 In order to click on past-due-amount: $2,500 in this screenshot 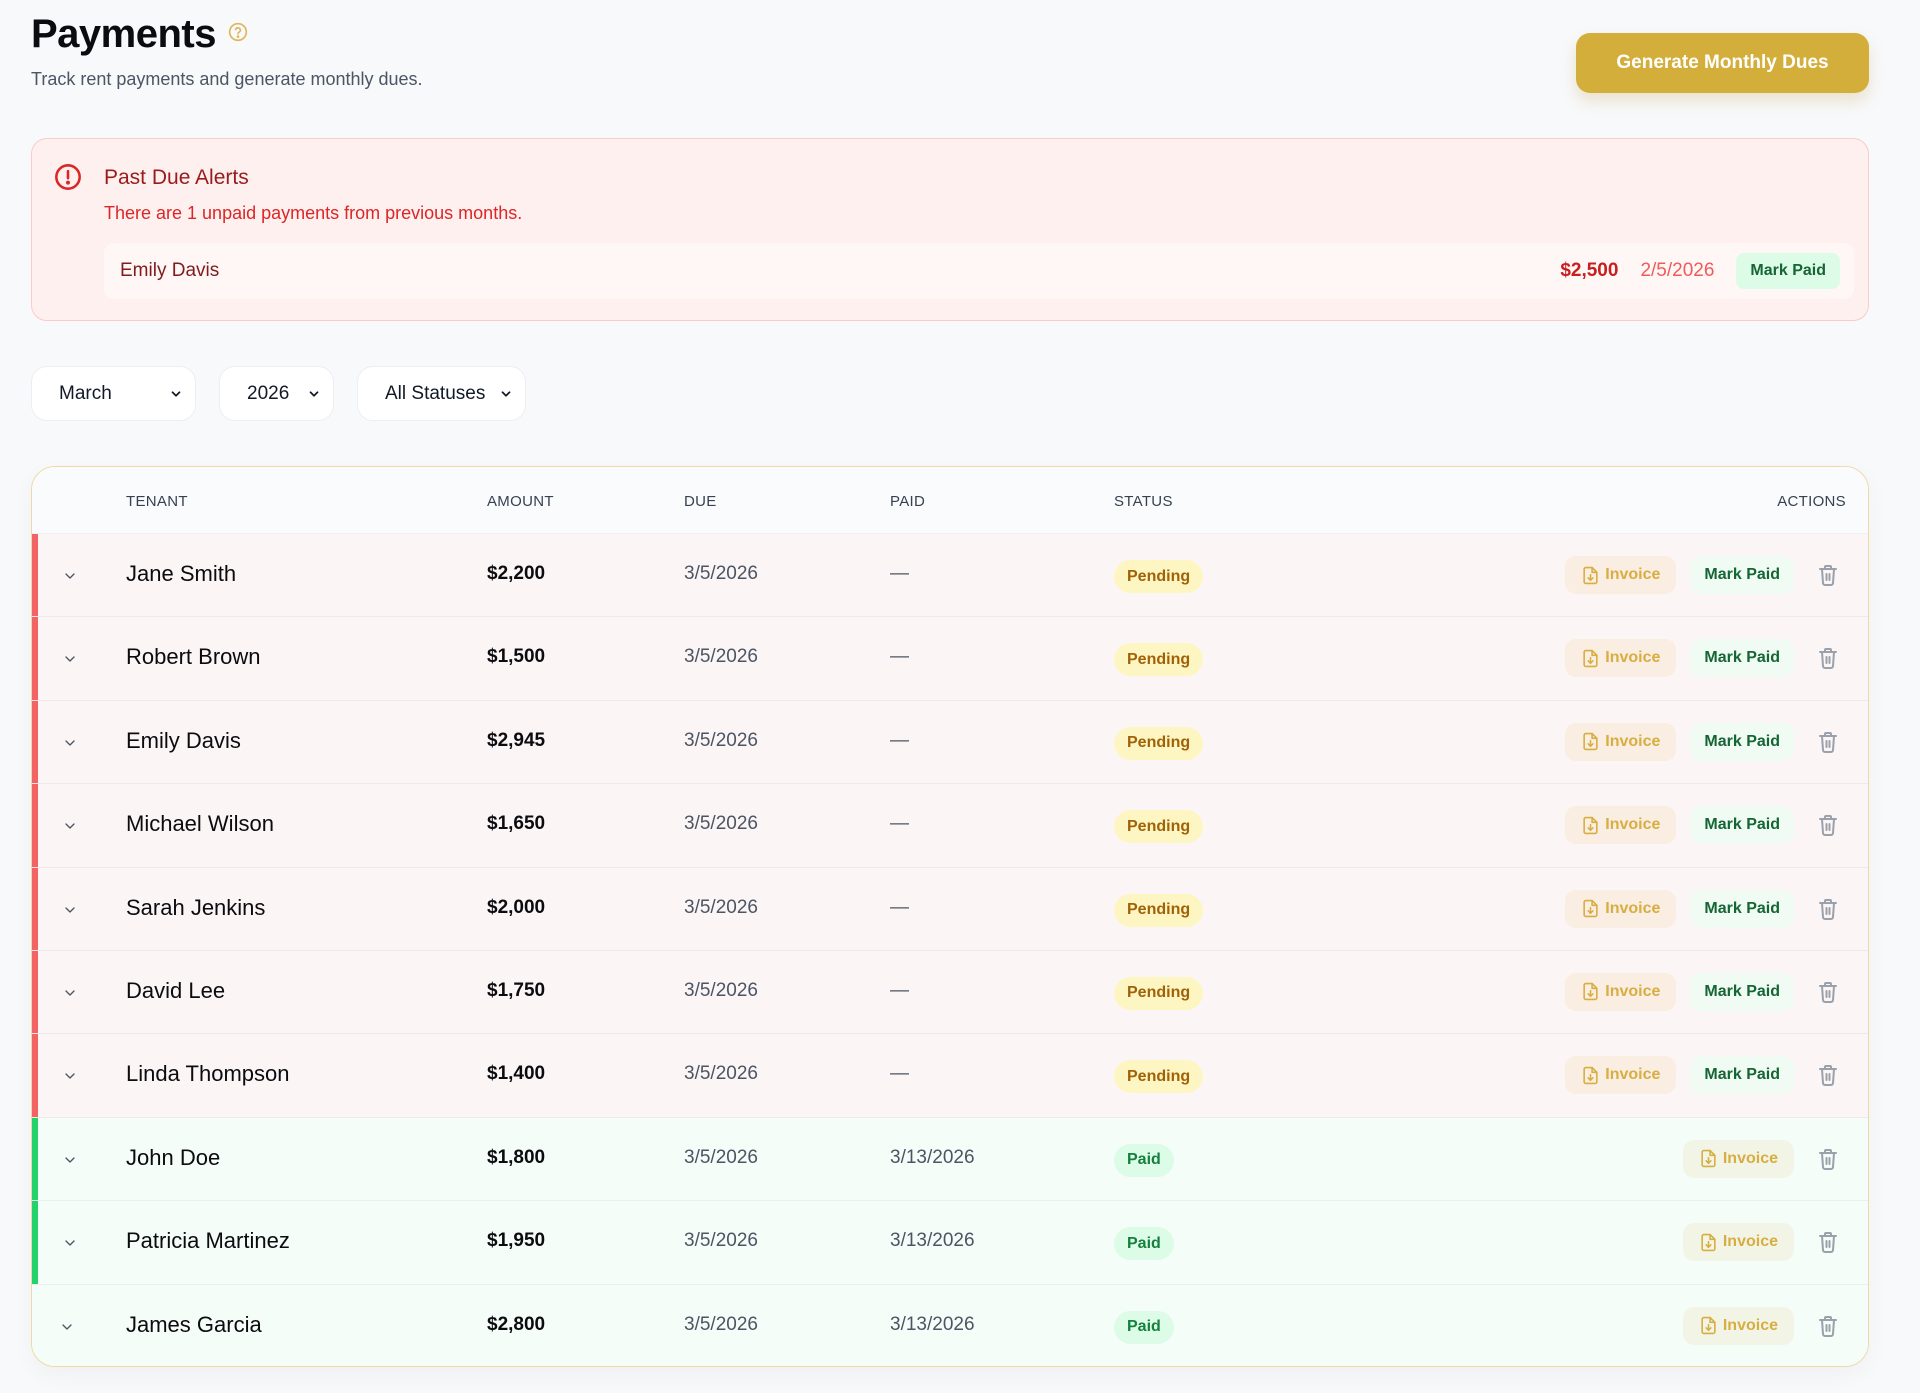, I will do `click(1589, 270)`.